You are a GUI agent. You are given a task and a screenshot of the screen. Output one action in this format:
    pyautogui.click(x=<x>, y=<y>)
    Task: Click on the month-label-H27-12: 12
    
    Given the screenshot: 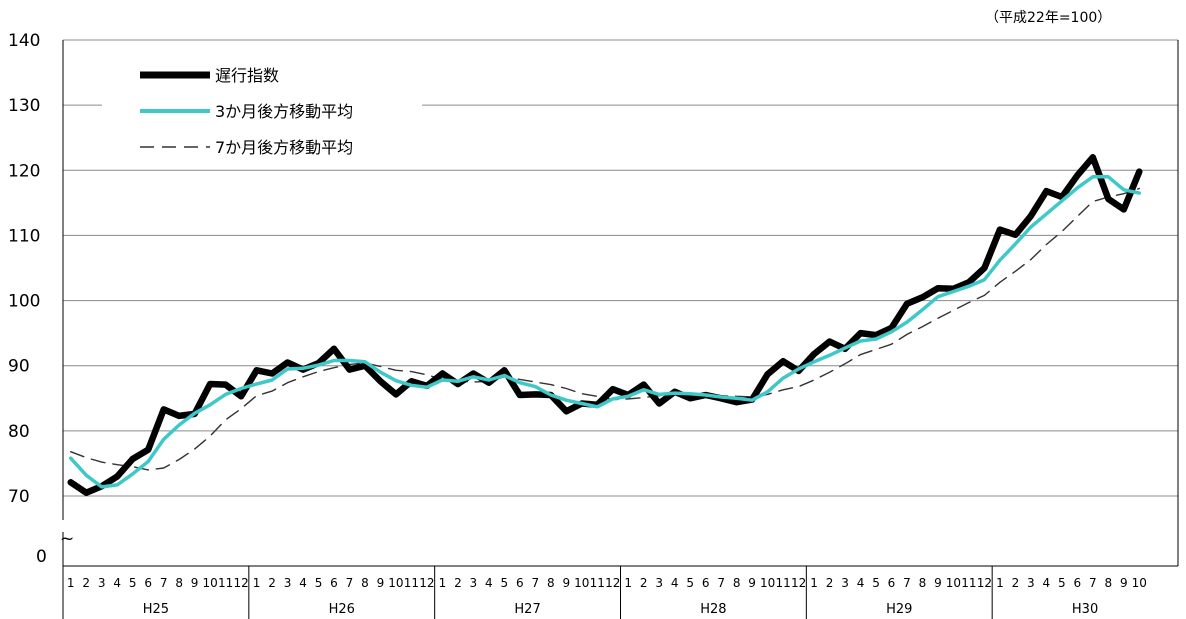 What is the action you would take?
    pyautogui.click(x=612, y=583)
    